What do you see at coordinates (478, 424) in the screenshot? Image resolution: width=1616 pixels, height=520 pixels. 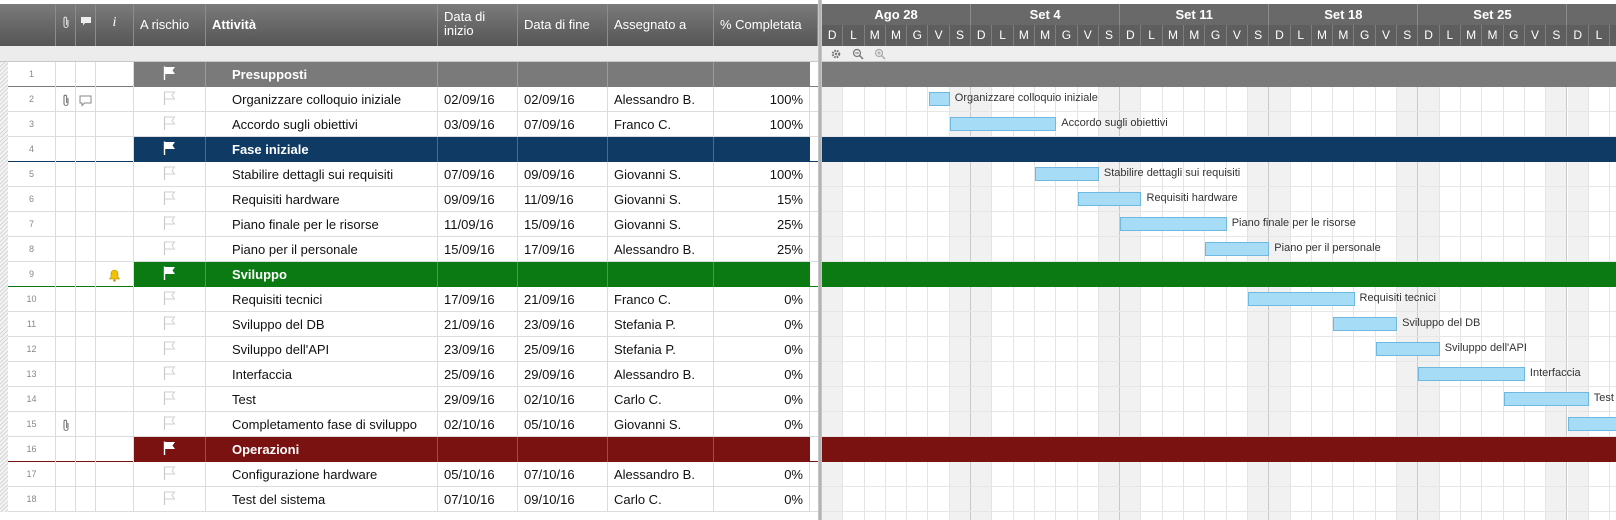 I see `start-date-cell: 02/10/16` at bounding box center [478, 424].